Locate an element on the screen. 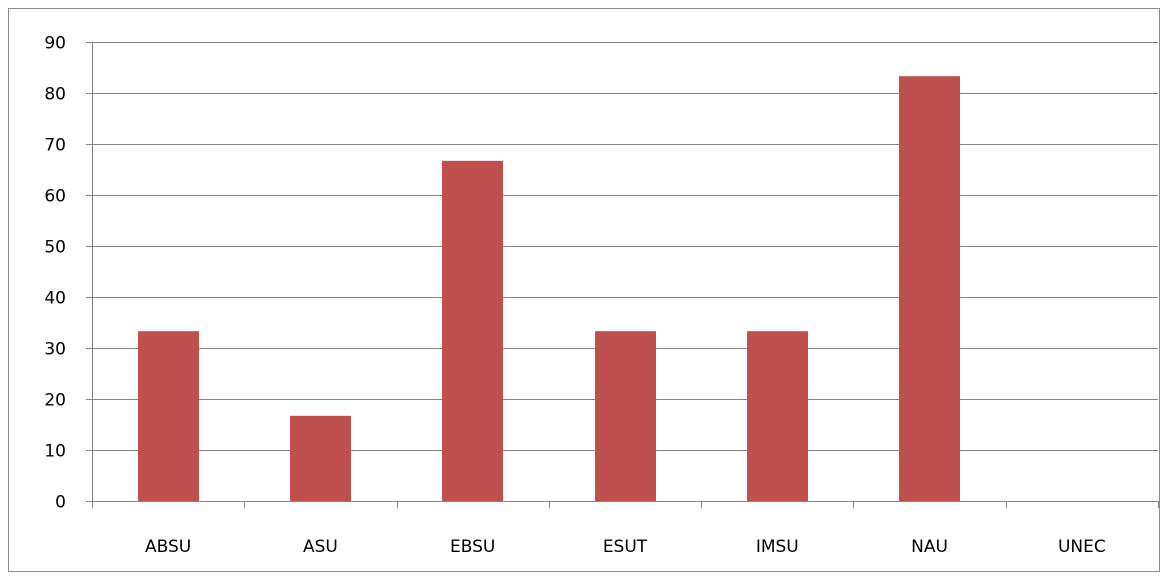  y-tick-label: 50 is located at coordinates (55, 248).